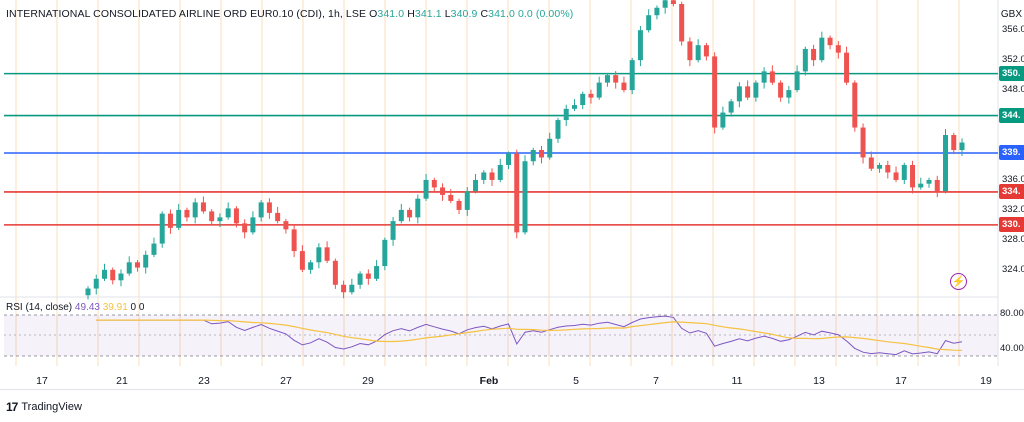 The width and height of the screenshot is (1024, 422). I want to click on price-tick-1: 352.0, so click(1013, 60).